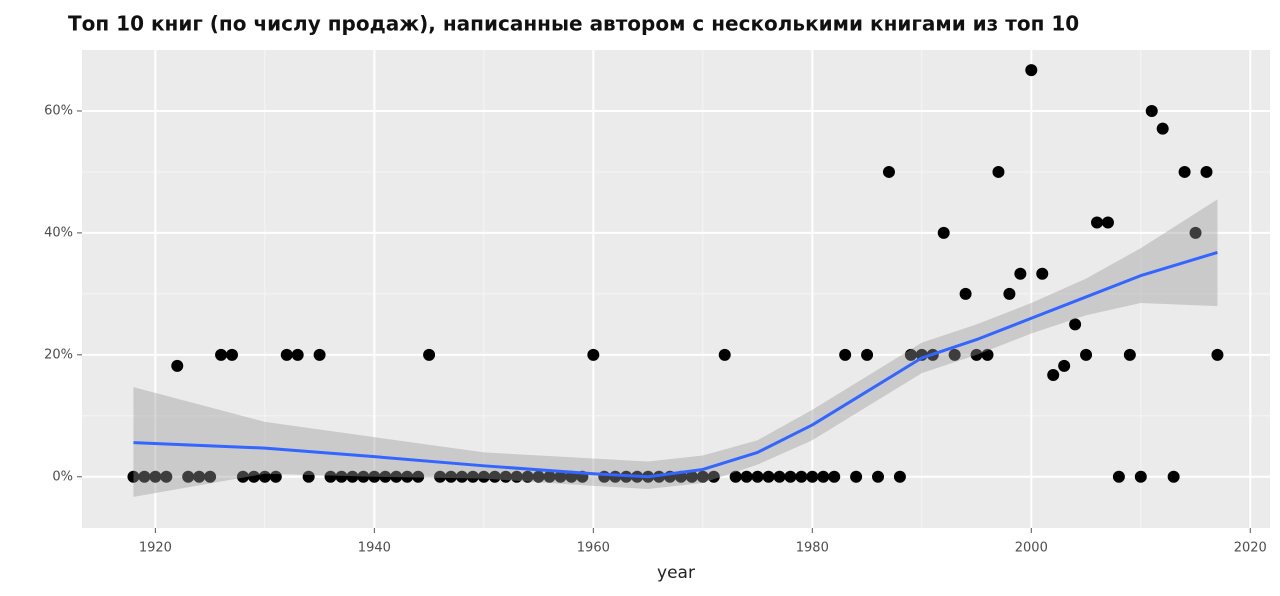 This screenshot has width=1280, height=596. What do you see at coordinates (58, 232) in the screenshot?
I see `y-tick-label: 40%` at bounding box center [58, 232].